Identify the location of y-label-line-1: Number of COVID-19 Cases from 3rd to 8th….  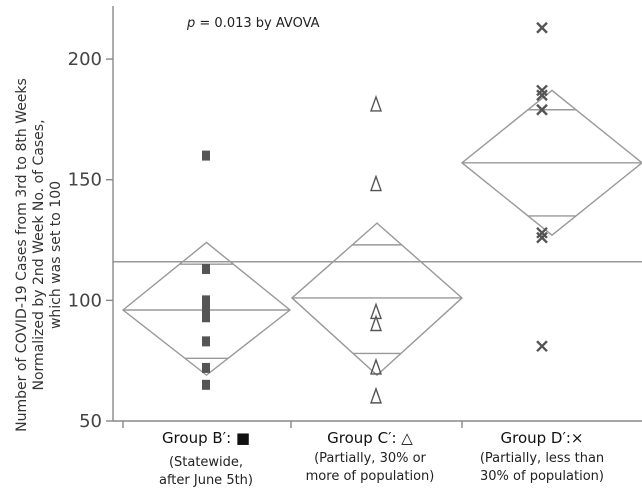
(22, 255).